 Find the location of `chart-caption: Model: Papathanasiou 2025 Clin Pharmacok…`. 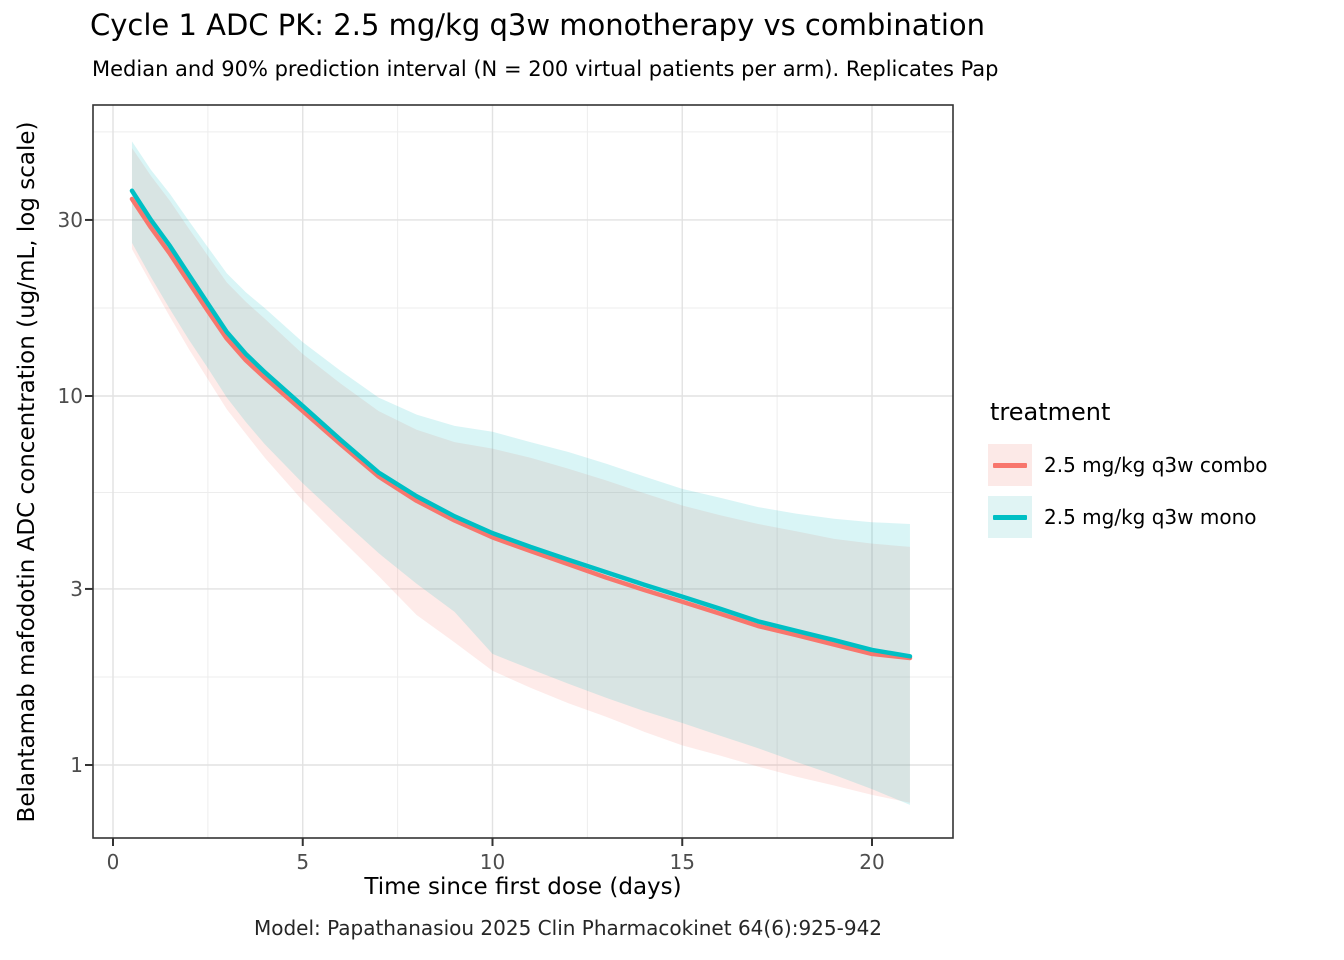

chart-caption: Model: Papathanasiou 2025 Clin Pharmacok… is located at coordinates (568, 928).